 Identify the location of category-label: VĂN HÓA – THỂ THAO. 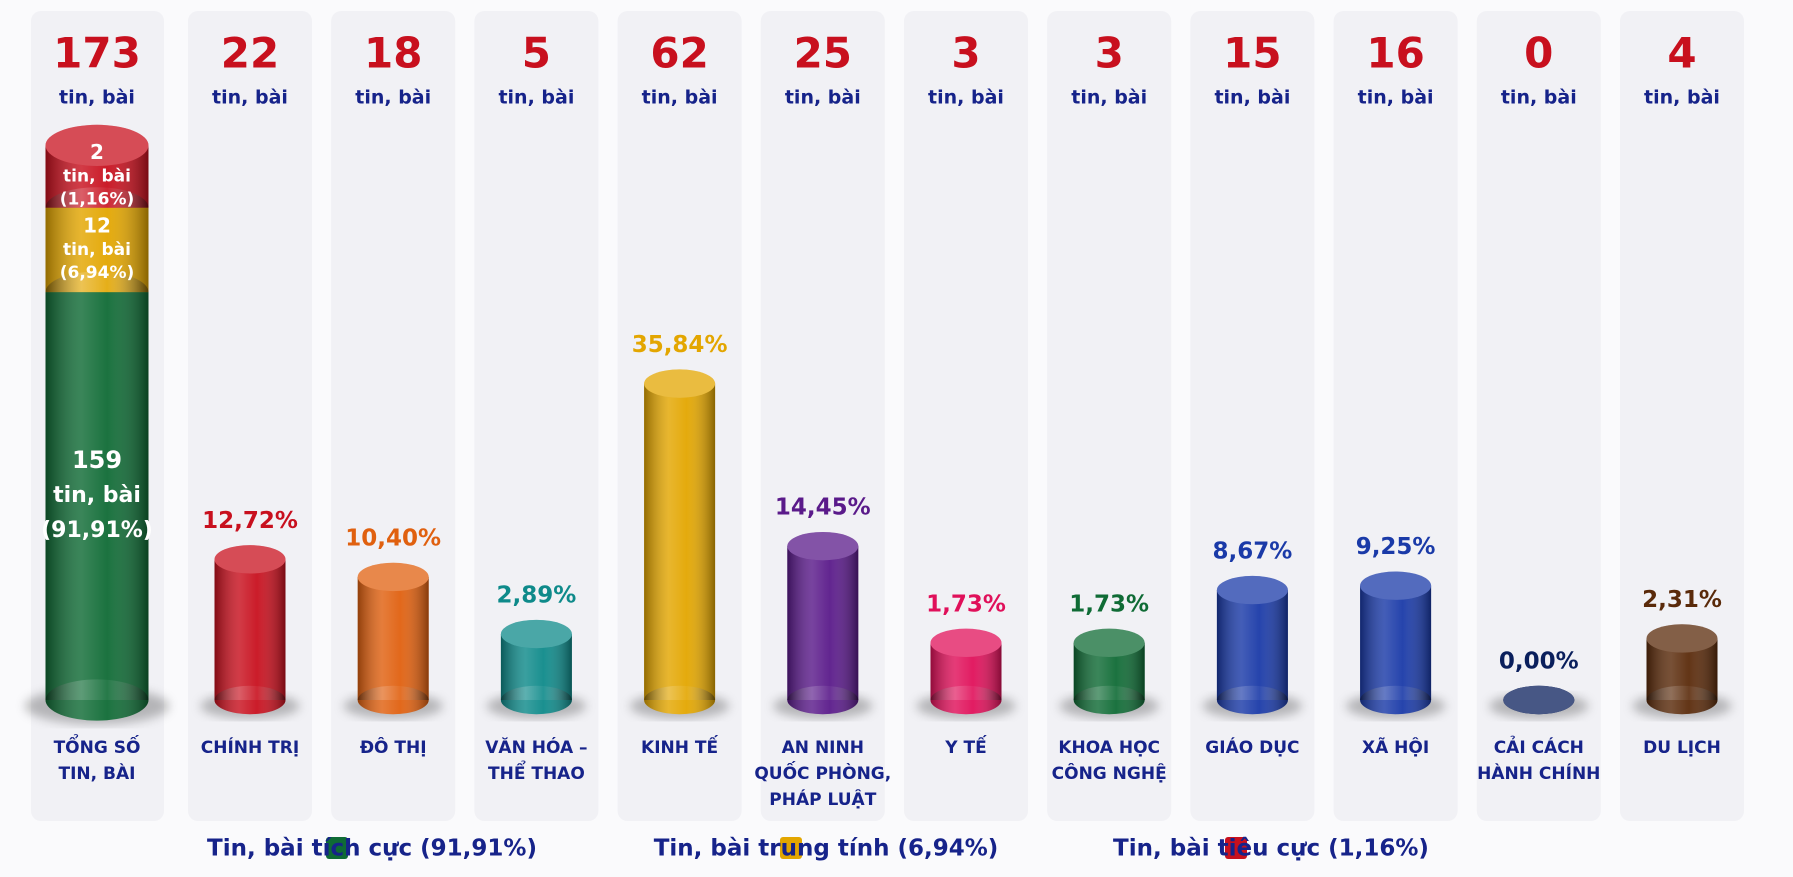
(536, 760).